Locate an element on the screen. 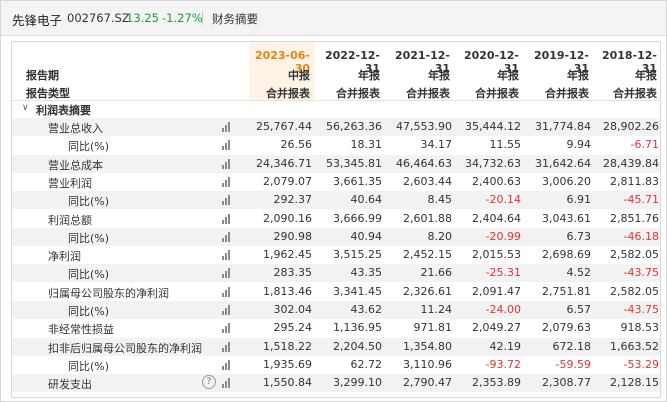  cell-value: 2,851.76 is located at coordinates (634, 218).